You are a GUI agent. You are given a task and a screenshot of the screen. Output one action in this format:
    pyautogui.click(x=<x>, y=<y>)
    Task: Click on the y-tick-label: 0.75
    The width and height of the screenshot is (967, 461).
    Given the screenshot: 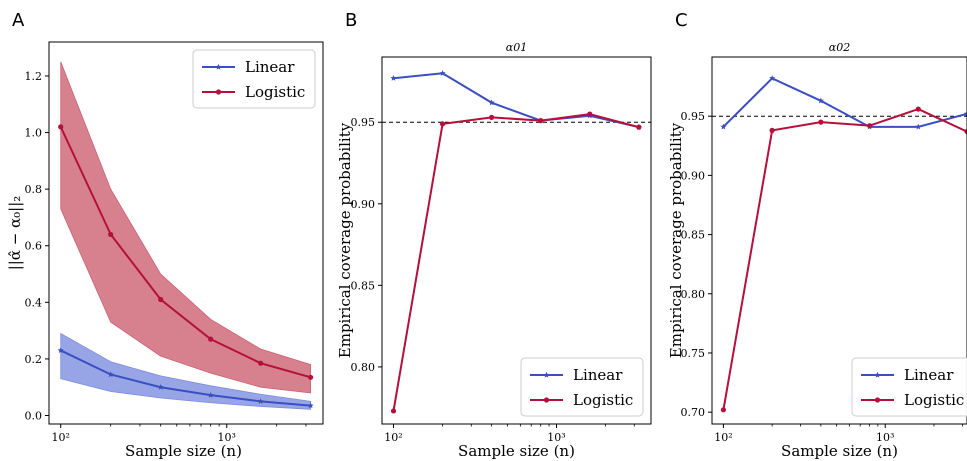 What is the action you would take?
    pyautogui.click(x=693, y=353)
    